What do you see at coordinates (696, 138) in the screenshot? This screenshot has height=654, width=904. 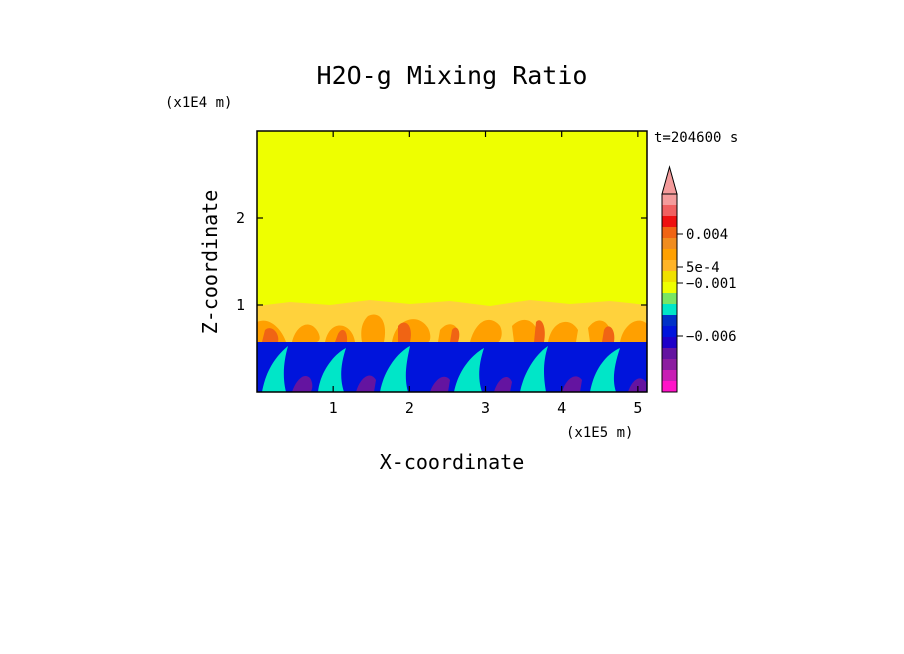 I see `timestamp-label: t=204600 s` at bounding box center [696, 138].